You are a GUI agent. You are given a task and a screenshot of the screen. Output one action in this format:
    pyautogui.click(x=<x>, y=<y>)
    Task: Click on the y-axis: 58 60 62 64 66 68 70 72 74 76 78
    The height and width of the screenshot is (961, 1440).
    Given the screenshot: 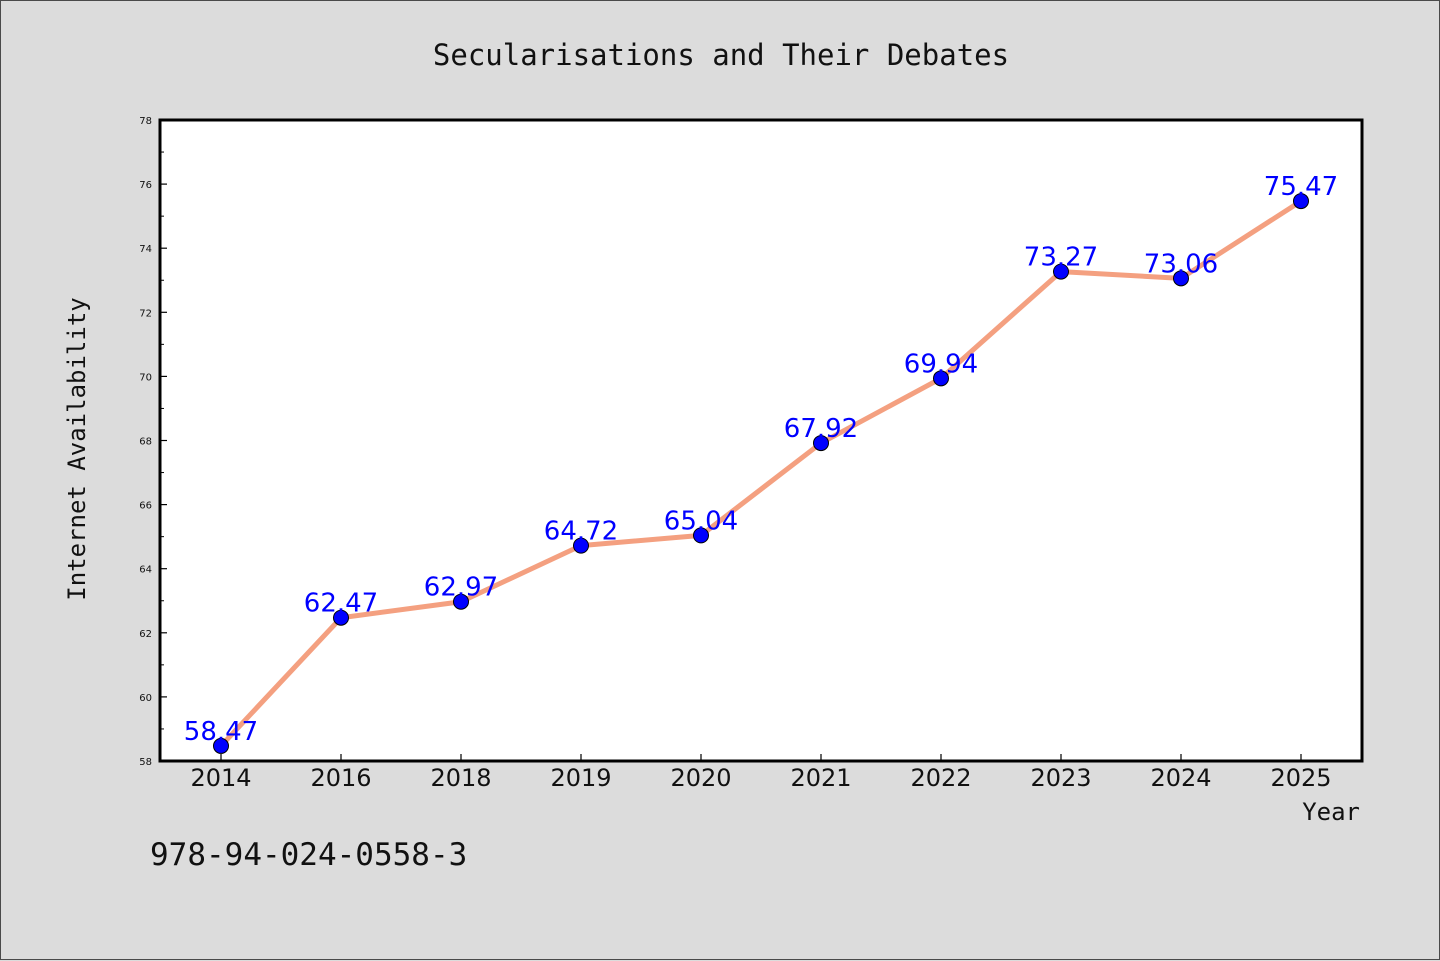 What is the action you would take?
    pyautogui.click(x=153, y=442)
    